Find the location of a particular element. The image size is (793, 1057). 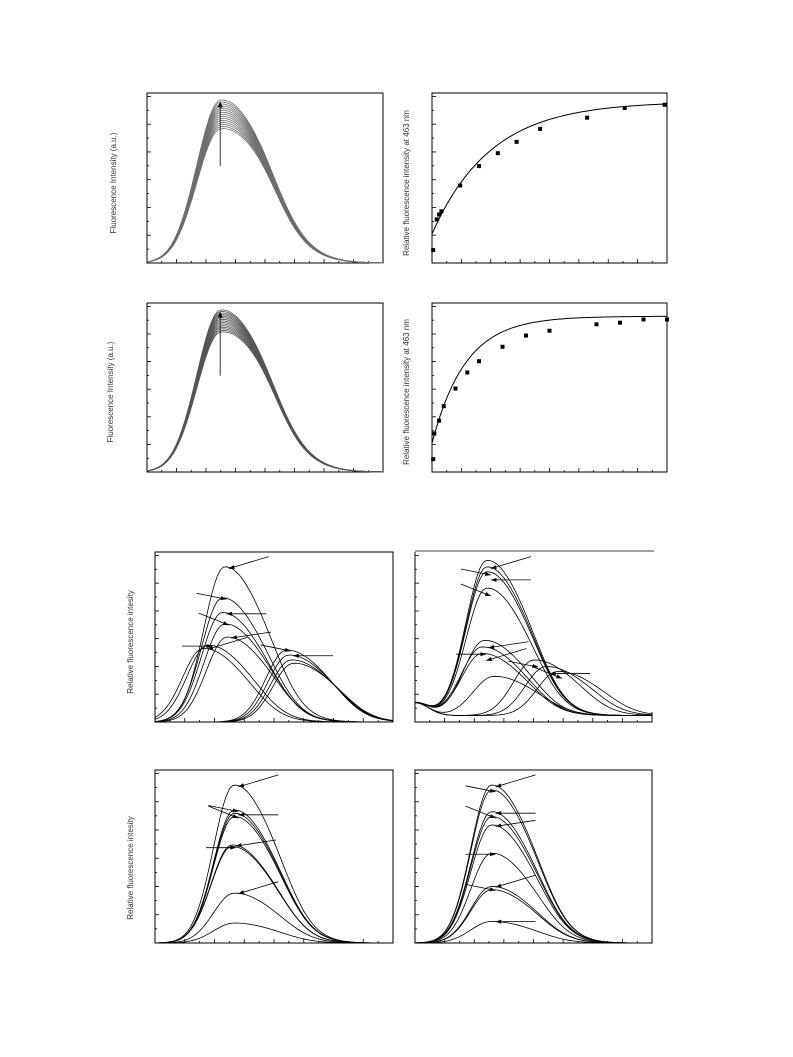

panel-f is located at coordinates (534, 636).